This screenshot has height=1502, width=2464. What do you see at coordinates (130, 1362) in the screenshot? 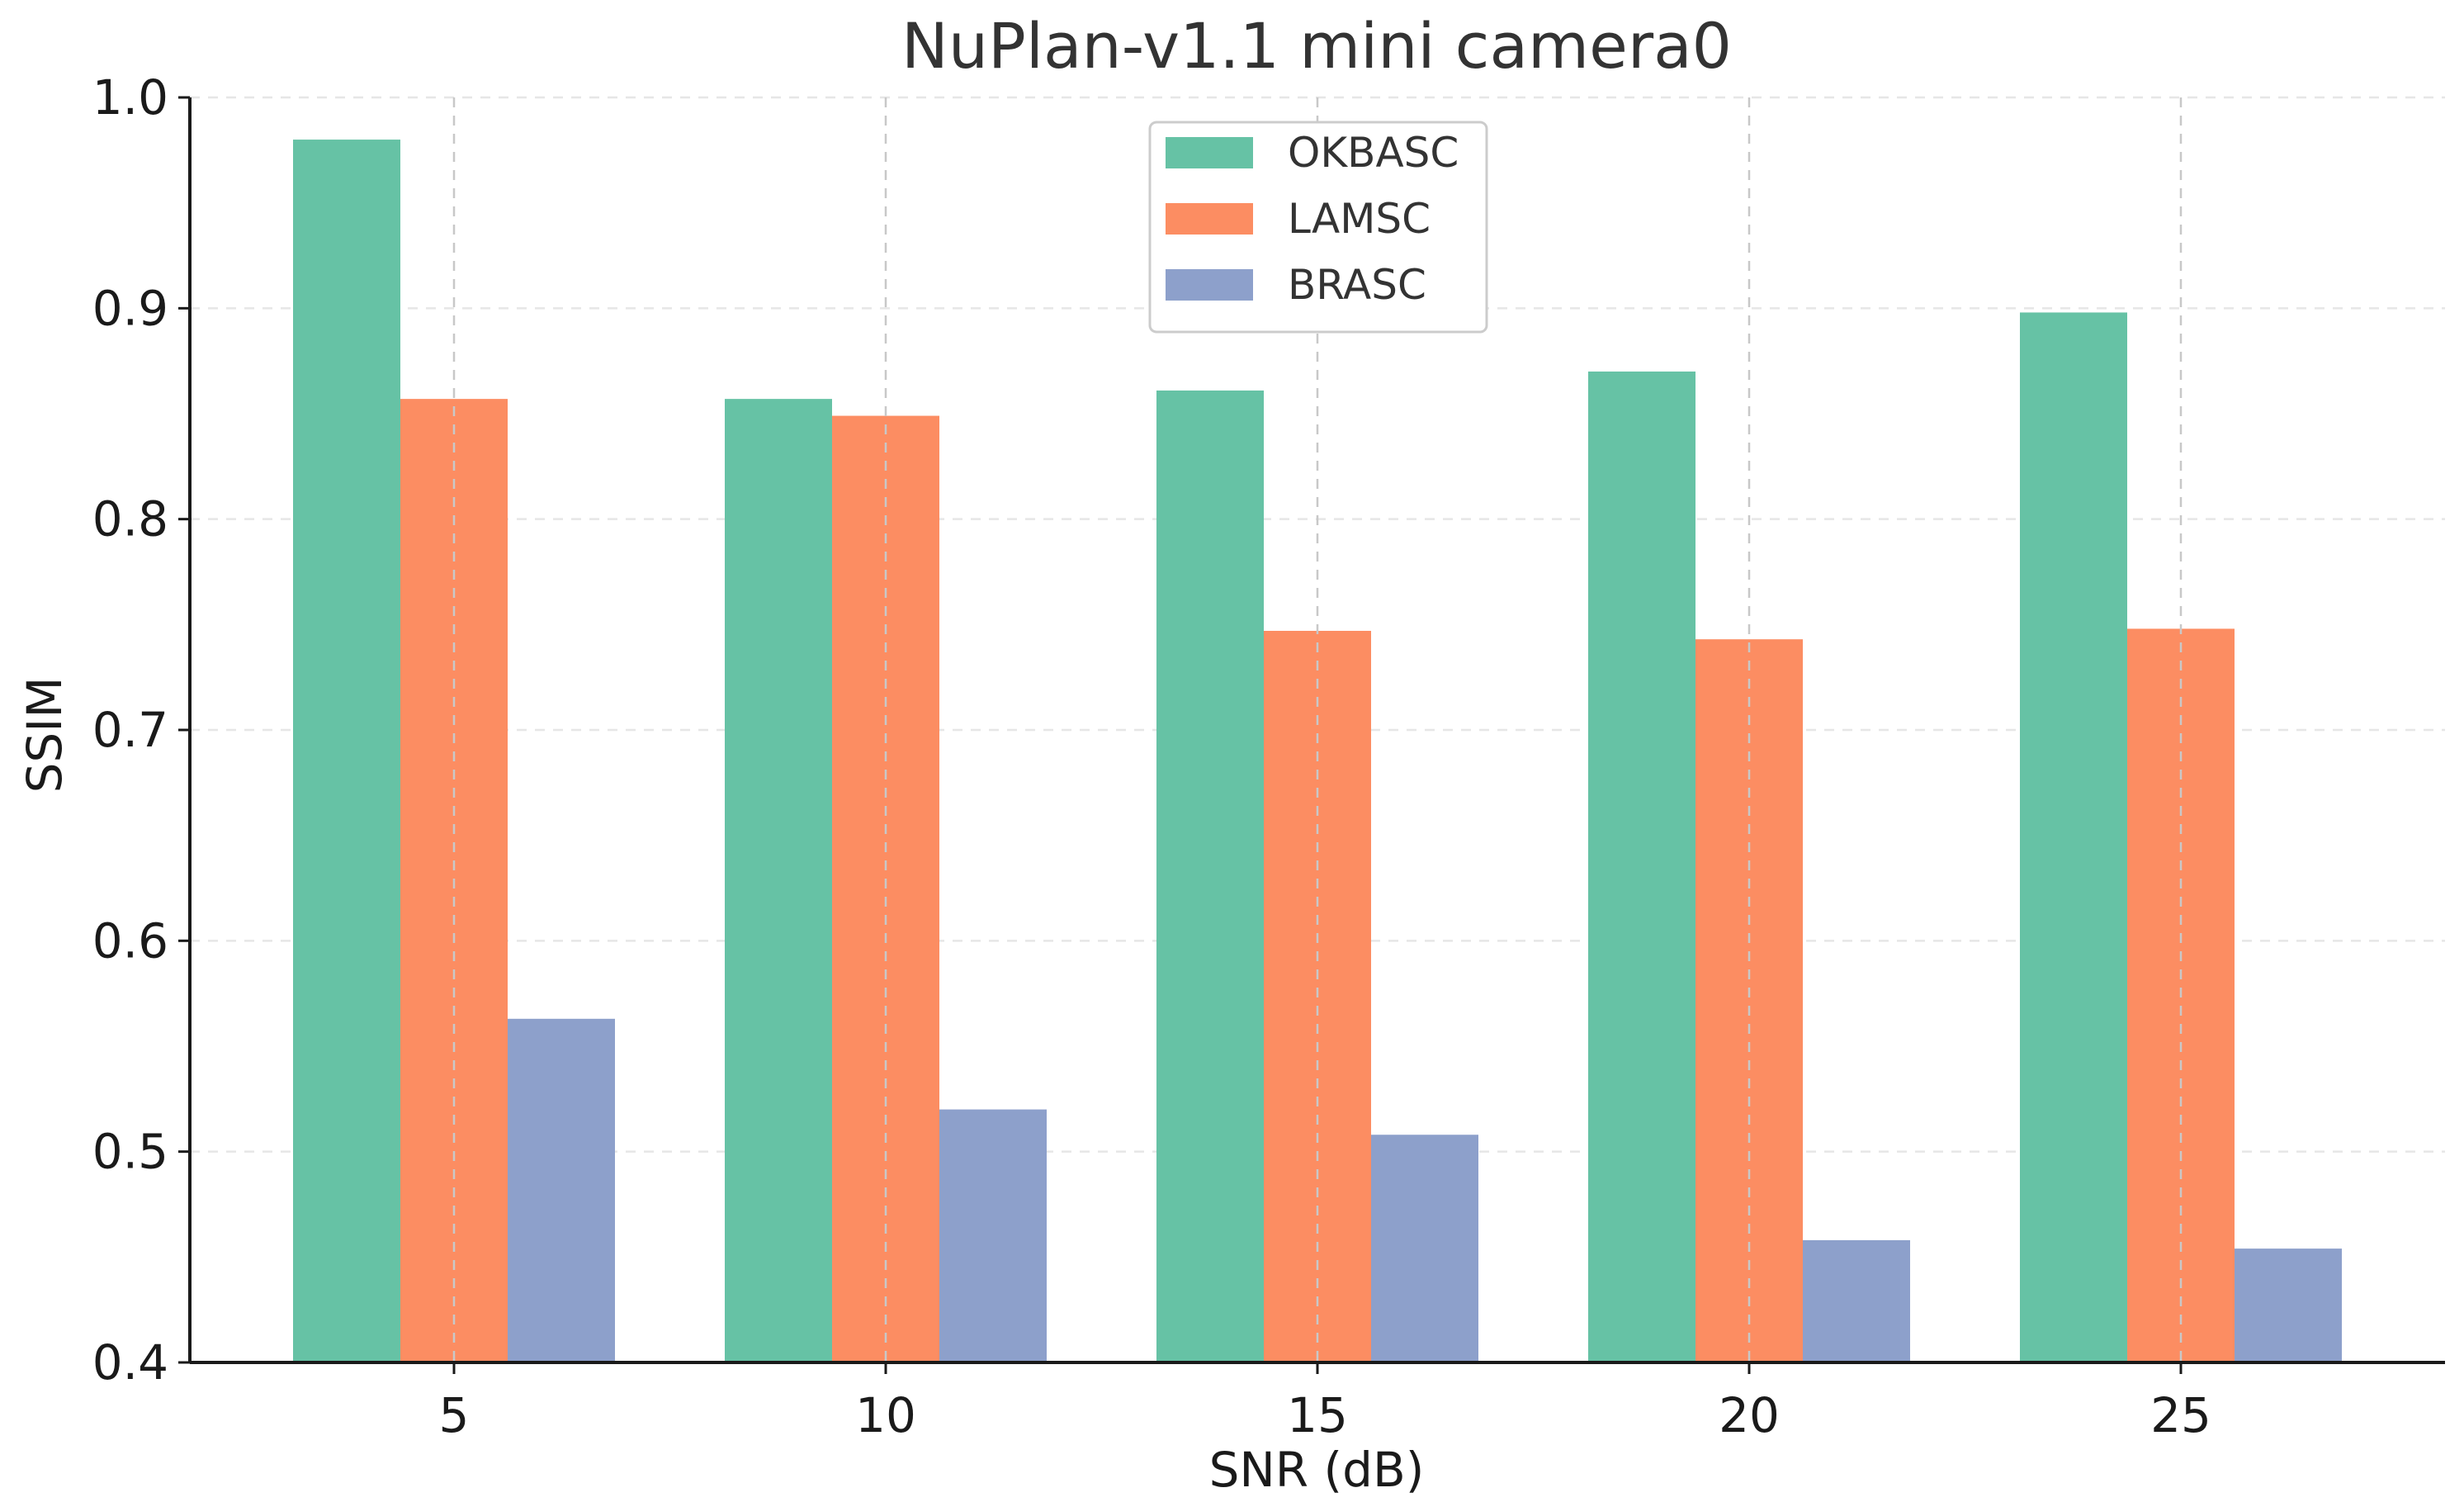
I see `y-tick-label: 0.4` at bounding box center [130, 1362].